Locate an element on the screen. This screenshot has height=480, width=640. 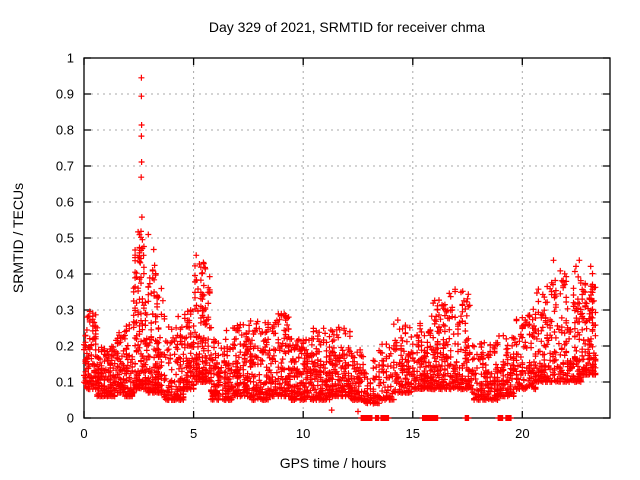
y-tick-label: 0.3 is located at coordinates (65, 310).